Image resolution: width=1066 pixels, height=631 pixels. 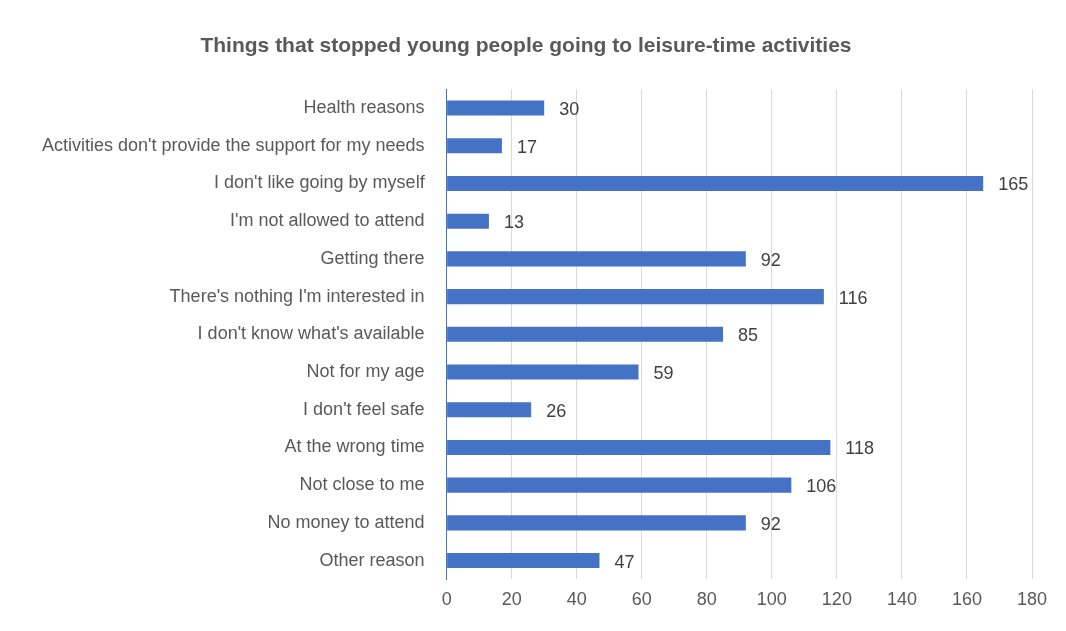 I want to click on y-tick-label: I don't feel safe, so click(x=364, y=408).